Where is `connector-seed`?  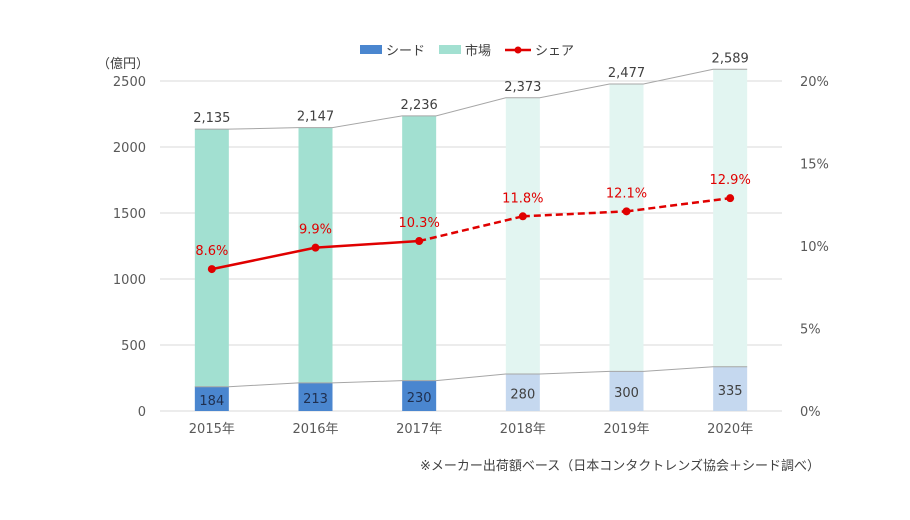
connector-seed is located at coordinates (471, 377).